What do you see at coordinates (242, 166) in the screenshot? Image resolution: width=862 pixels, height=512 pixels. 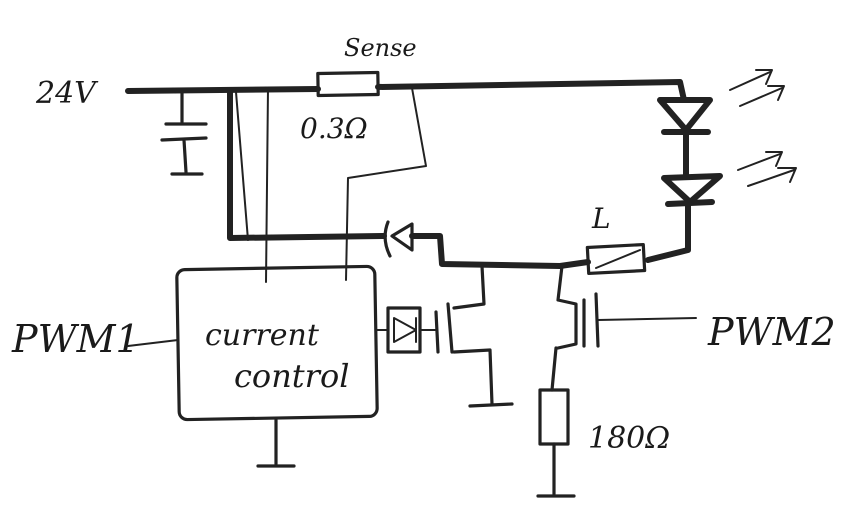 I see `rail-branch-thin` at bounding box center [242, 166].